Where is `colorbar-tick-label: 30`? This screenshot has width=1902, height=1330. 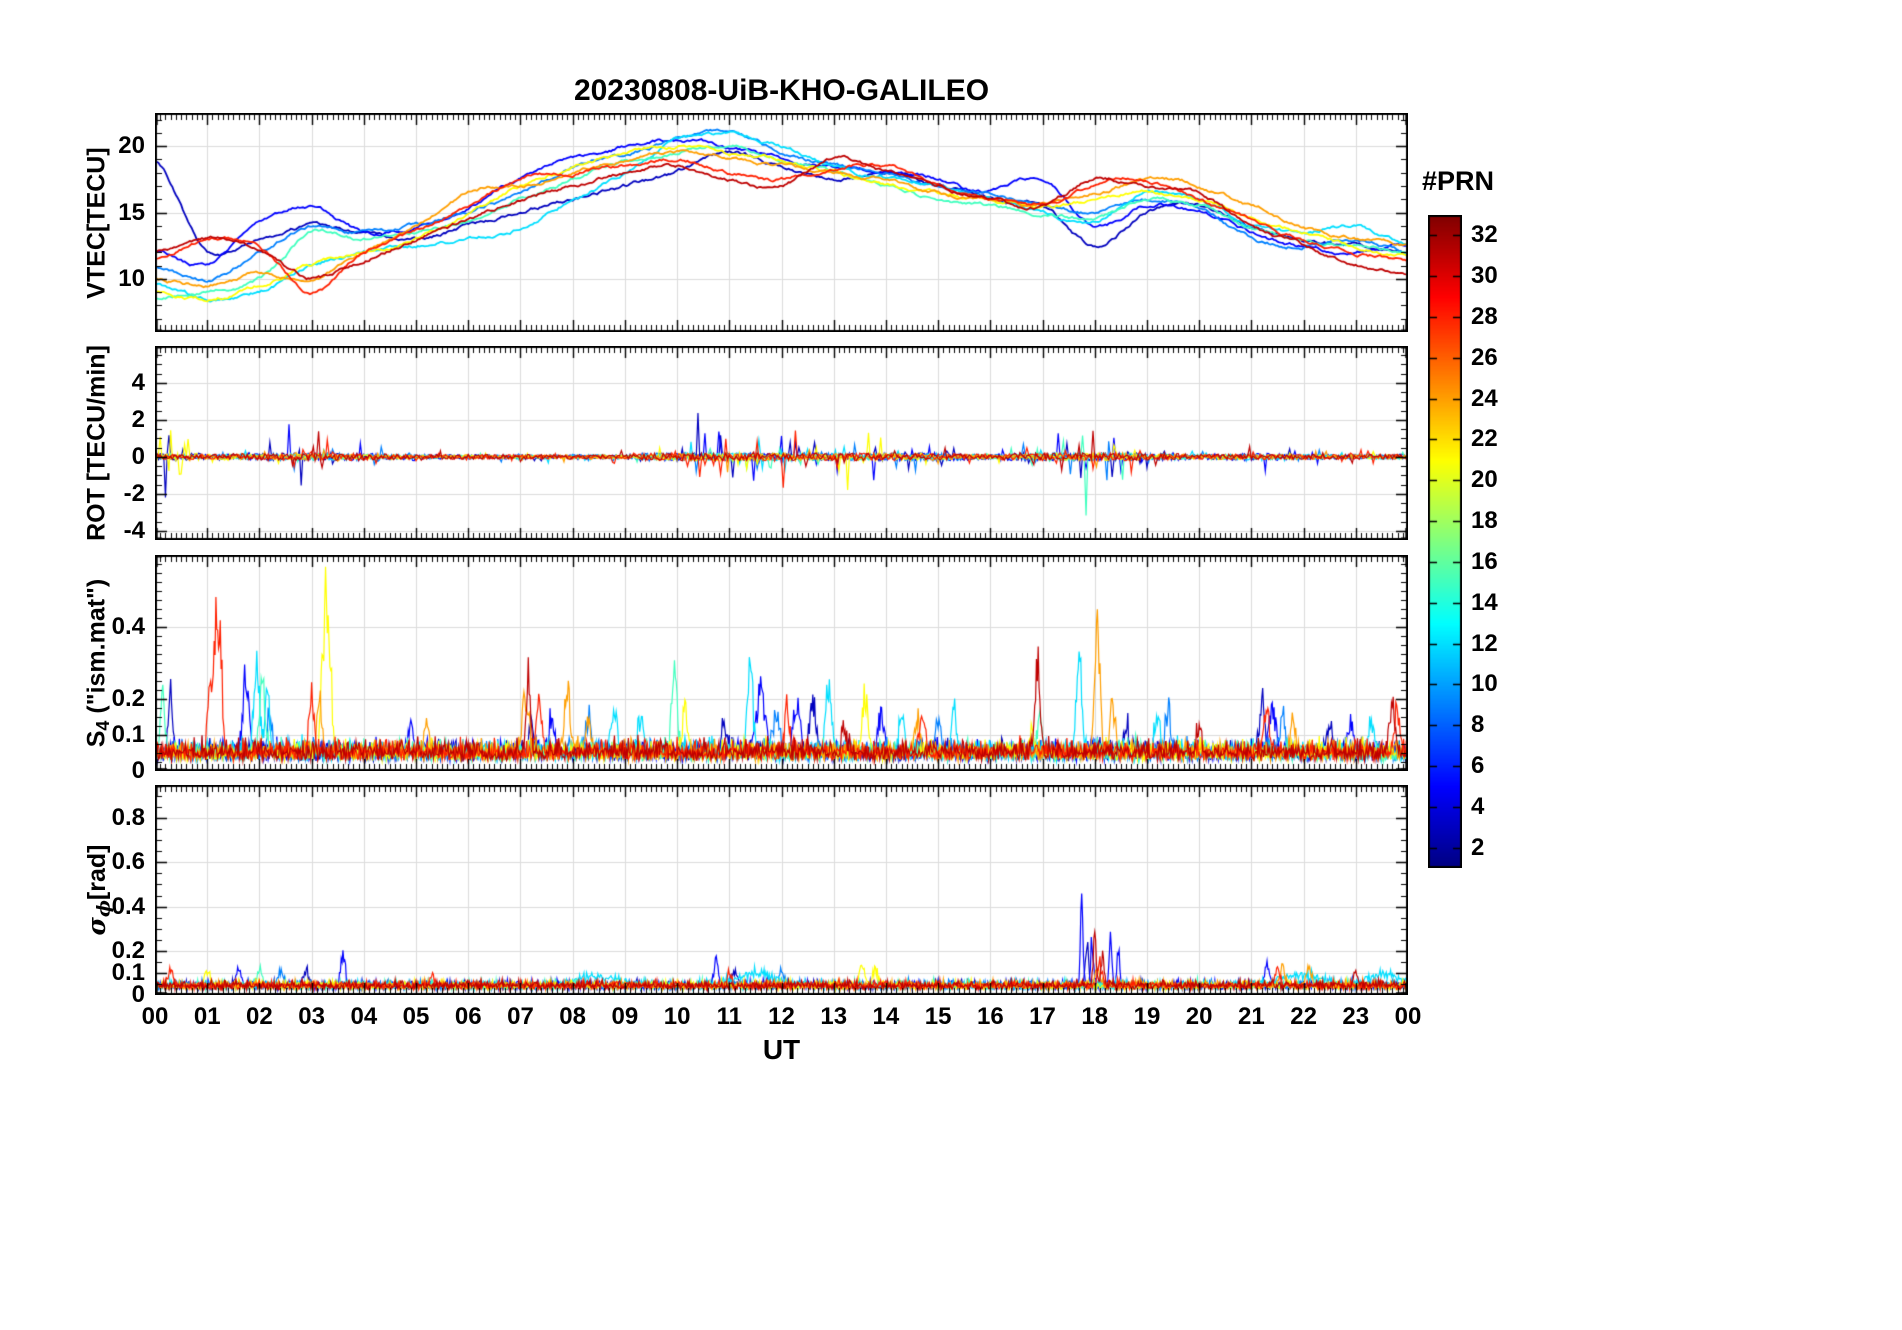 colorbar-tick-label: 30 is located at coordinates (1484, 276).